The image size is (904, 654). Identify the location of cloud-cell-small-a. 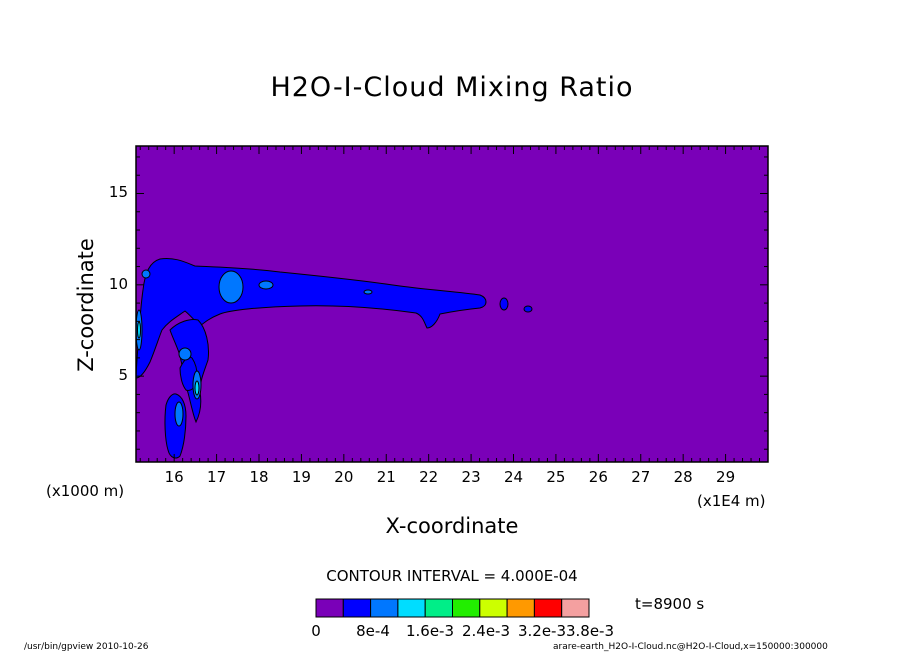
(504, 304).